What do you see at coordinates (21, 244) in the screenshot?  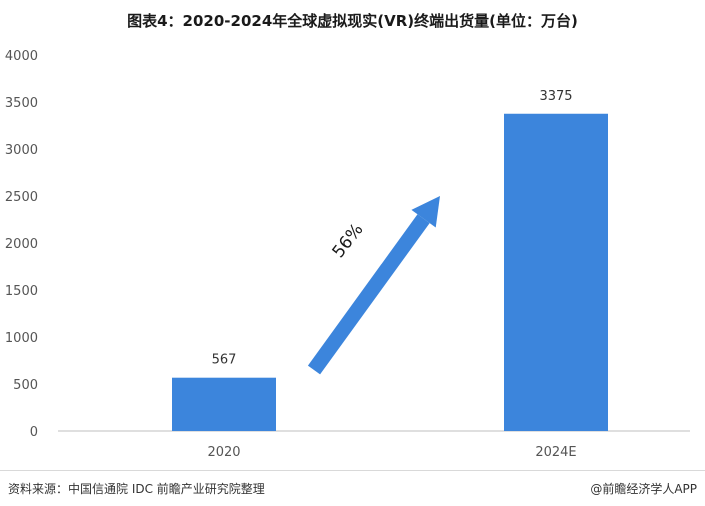 I see `y-tick-label: 2000` at bounding box center [21, 244].